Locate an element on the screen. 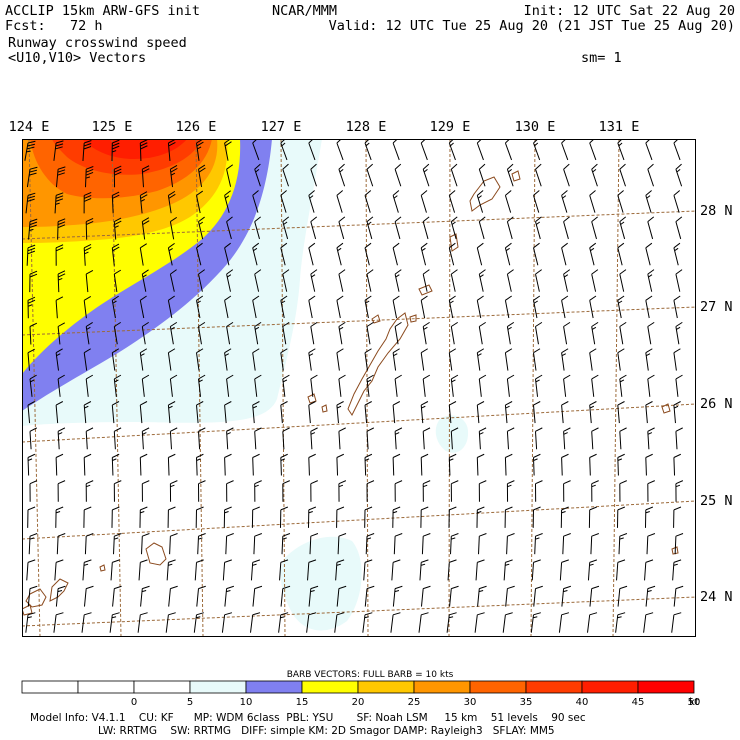  legend-tick-label: 25 is located at coordinates (414, 702).